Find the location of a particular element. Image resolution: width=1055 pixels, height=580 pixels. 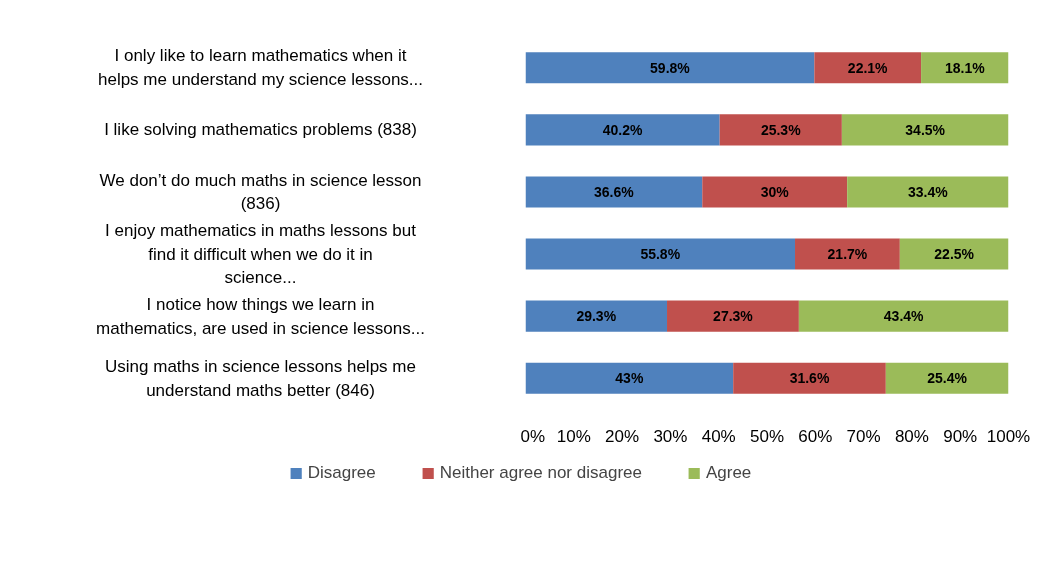

data-label: 25.4% is located at coordinates (947, 378).